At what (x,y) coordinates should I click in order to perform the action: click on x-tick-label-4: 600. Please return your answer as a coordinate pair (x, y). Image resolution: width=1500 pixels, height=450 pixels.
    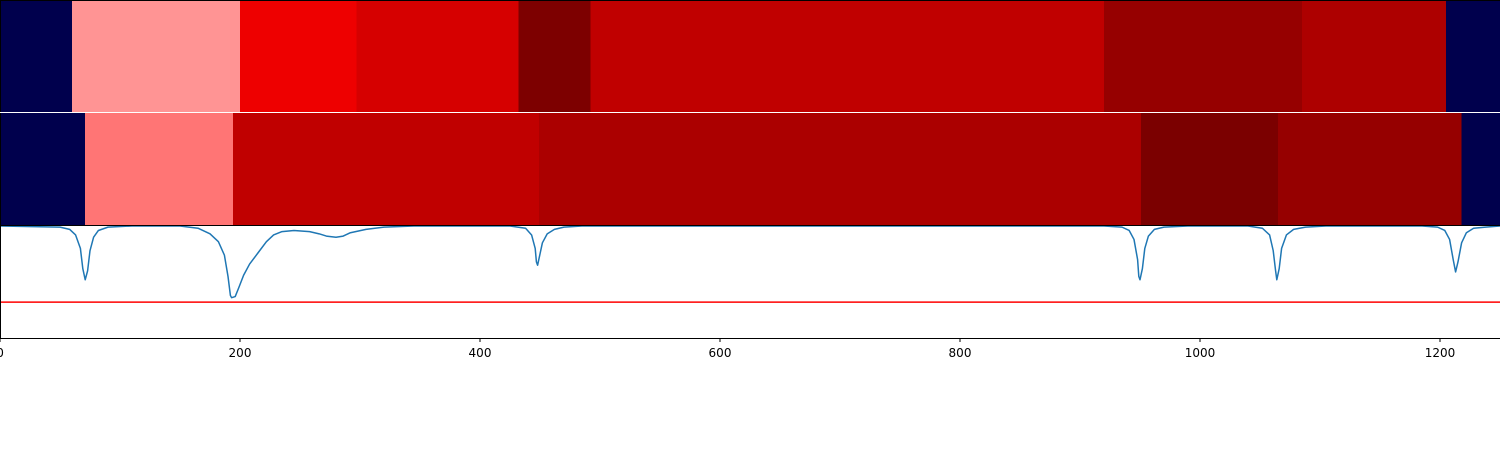
    Looking at the image, I should click on (720, 353).